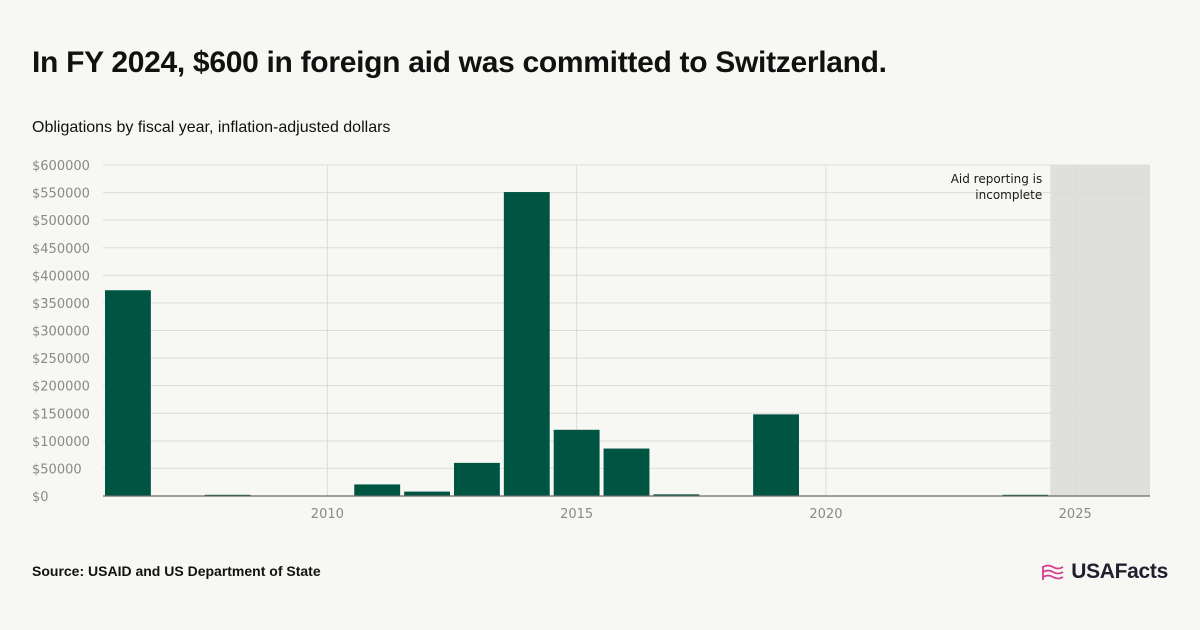  I want to click on x-tick-label: 2015, so click(576, 514).